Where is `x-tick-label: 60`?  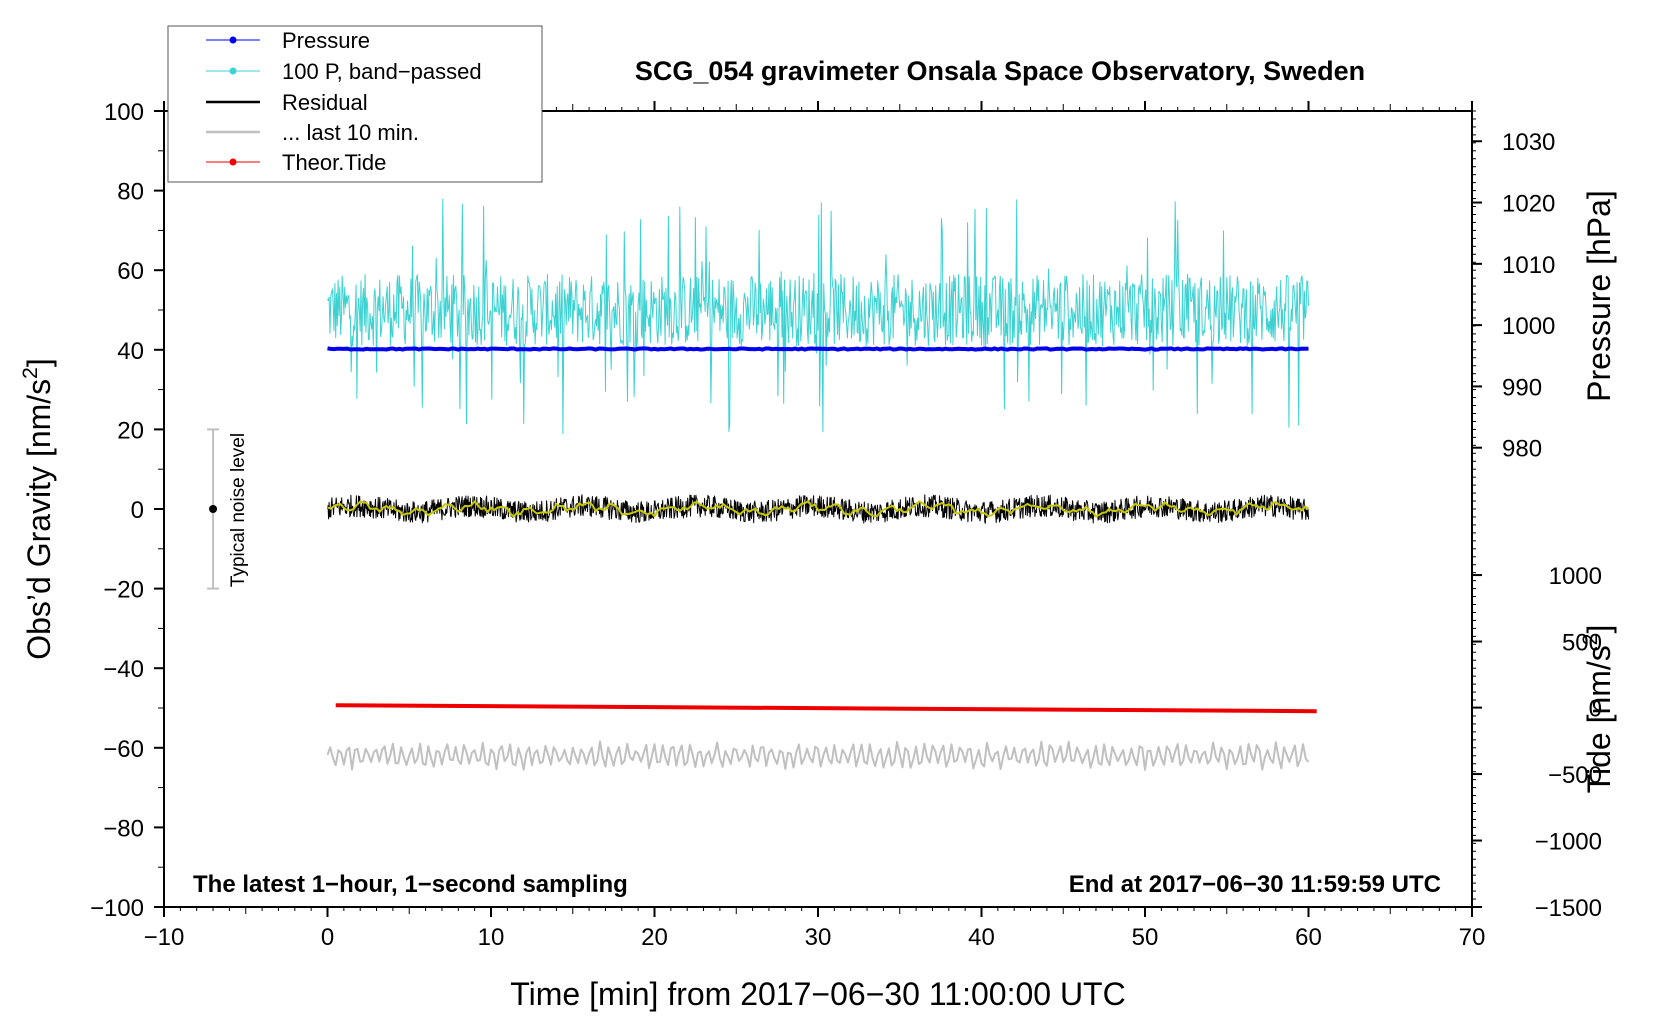
x-tick-label: 60 is located at coordinates (1308, 937).